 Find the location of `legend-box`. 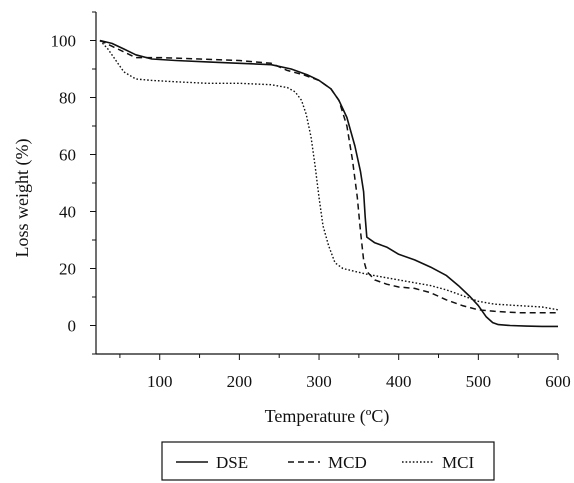

legend-box is located at coordinates (328, 461).